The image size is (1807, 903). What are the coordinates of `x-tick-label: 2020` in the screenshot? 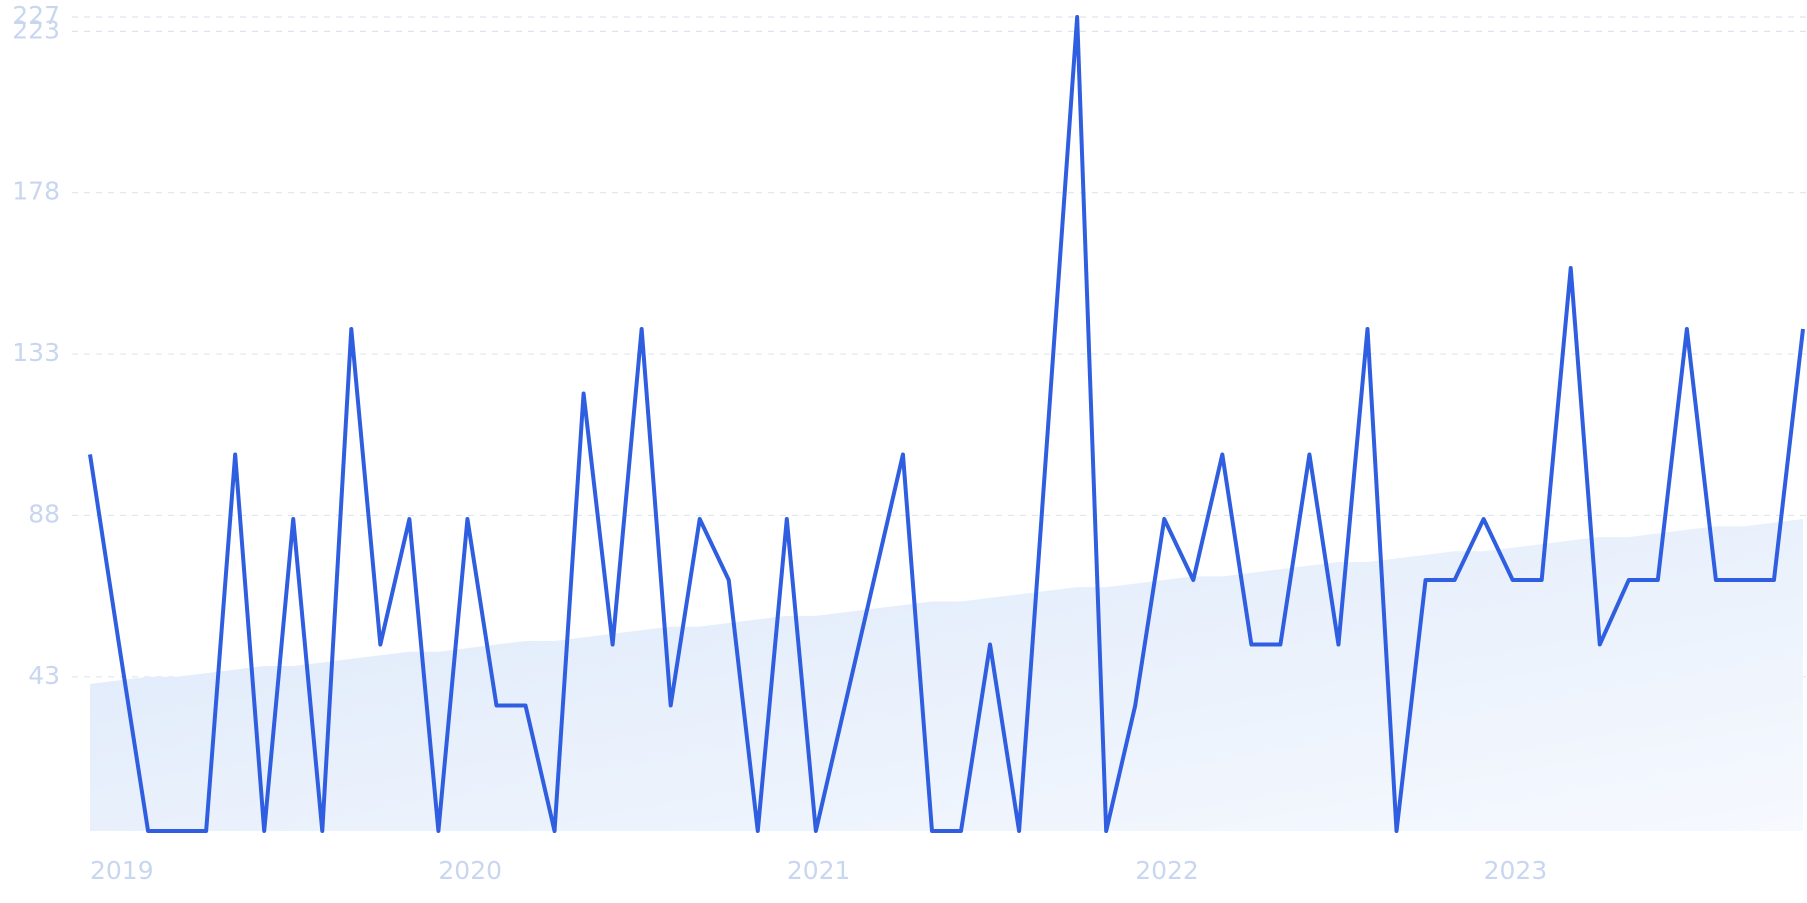 It's located at (470, 870).